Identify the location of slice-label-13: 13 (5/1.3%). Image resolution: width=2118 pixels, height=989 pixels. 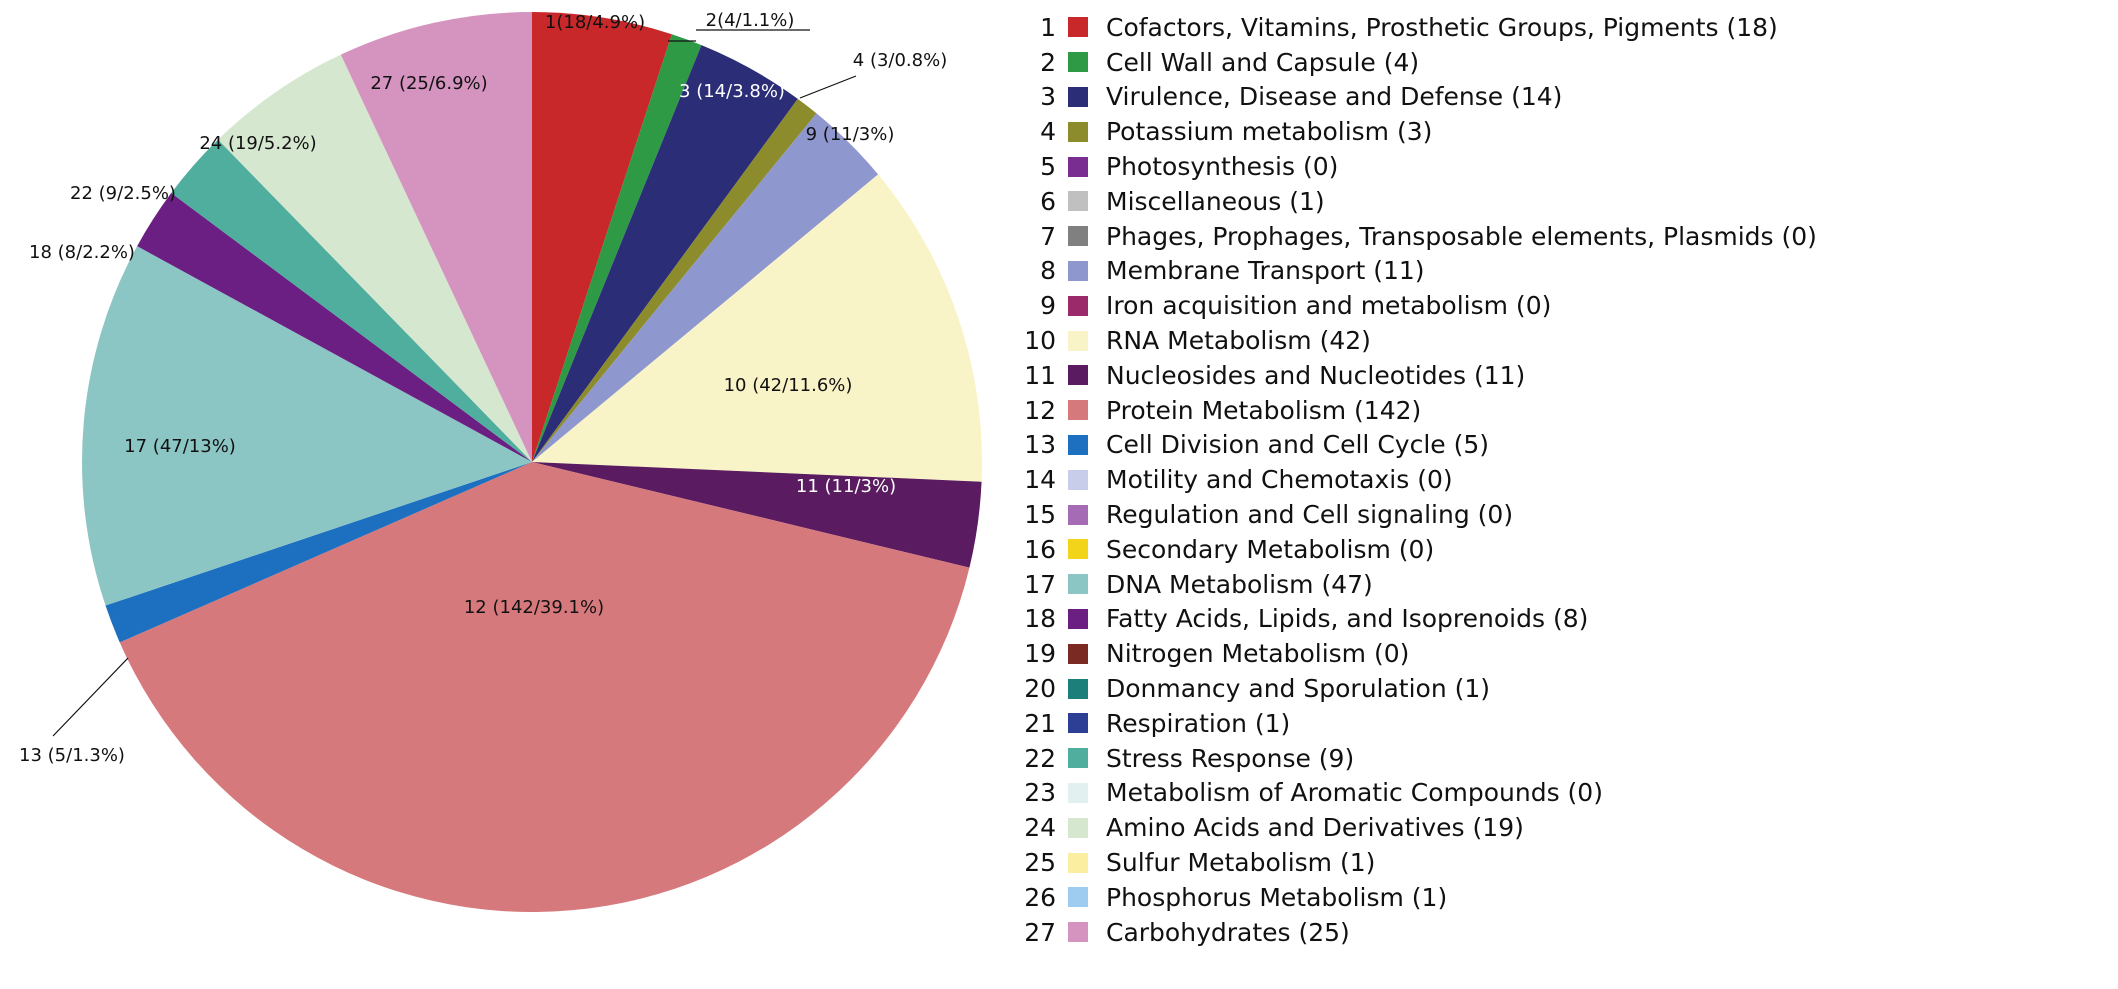
(72, 755).